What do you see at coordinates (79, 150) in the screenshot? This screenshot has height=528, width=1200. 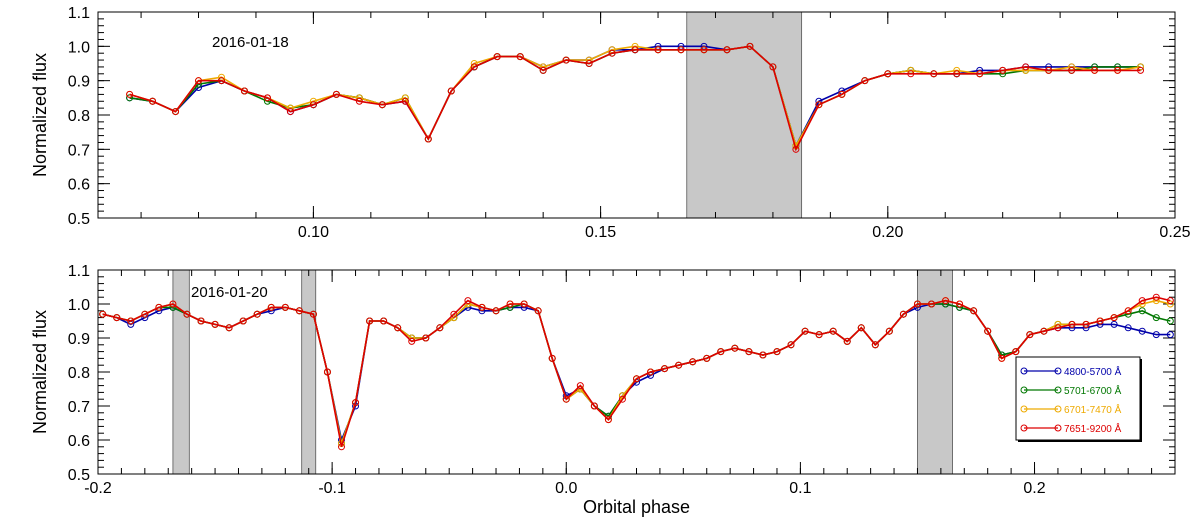 I see `y-tick-label: 0.7` at bounding box center [79, 150].